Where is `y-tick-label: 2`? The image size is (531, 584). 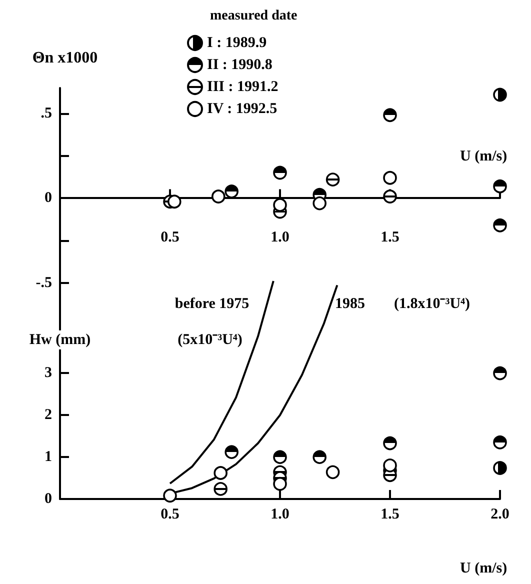
y-tick-label: 2 is located at coordinates (48, 415).